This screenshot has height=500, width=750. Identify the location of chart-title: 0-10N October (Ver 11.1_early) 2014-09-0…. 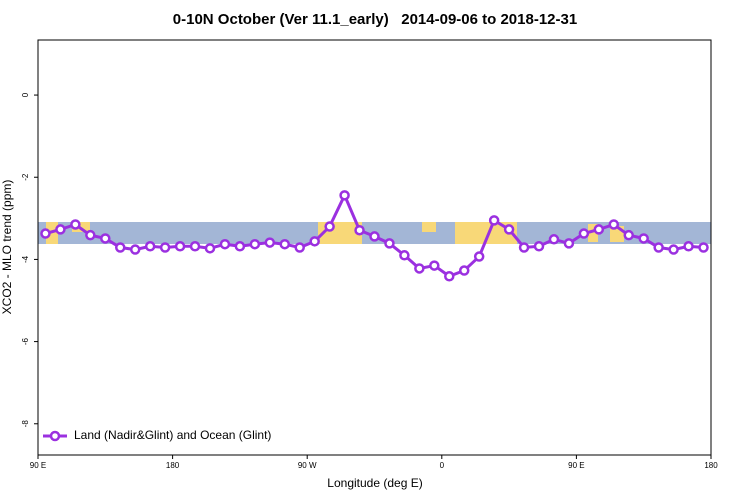
(375, 19).